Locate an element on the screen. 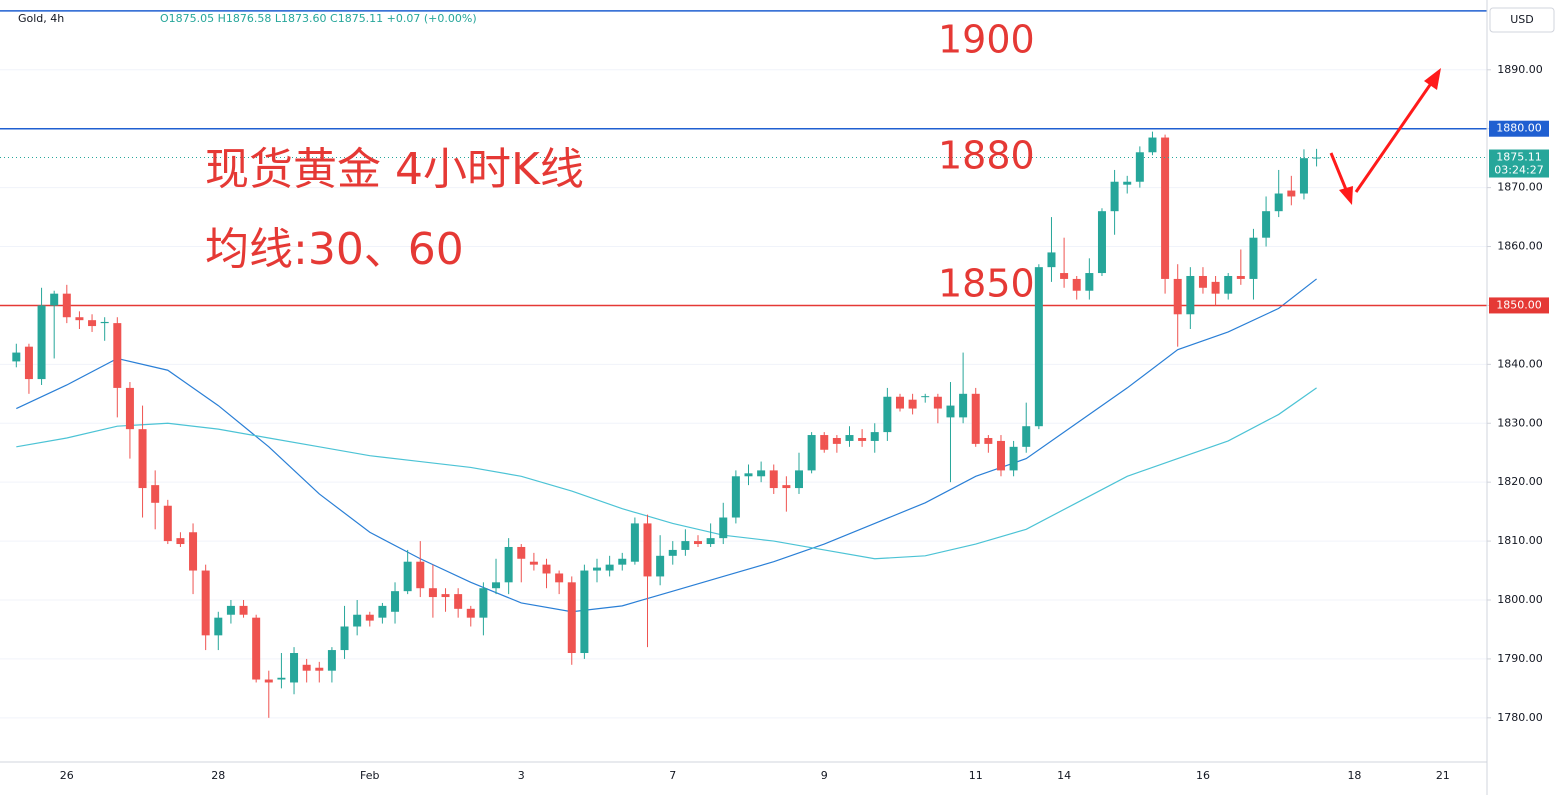 The height and width of the screenshot is (795, 1563). x-tick-label: 28 is located at coordinates (218, 775).